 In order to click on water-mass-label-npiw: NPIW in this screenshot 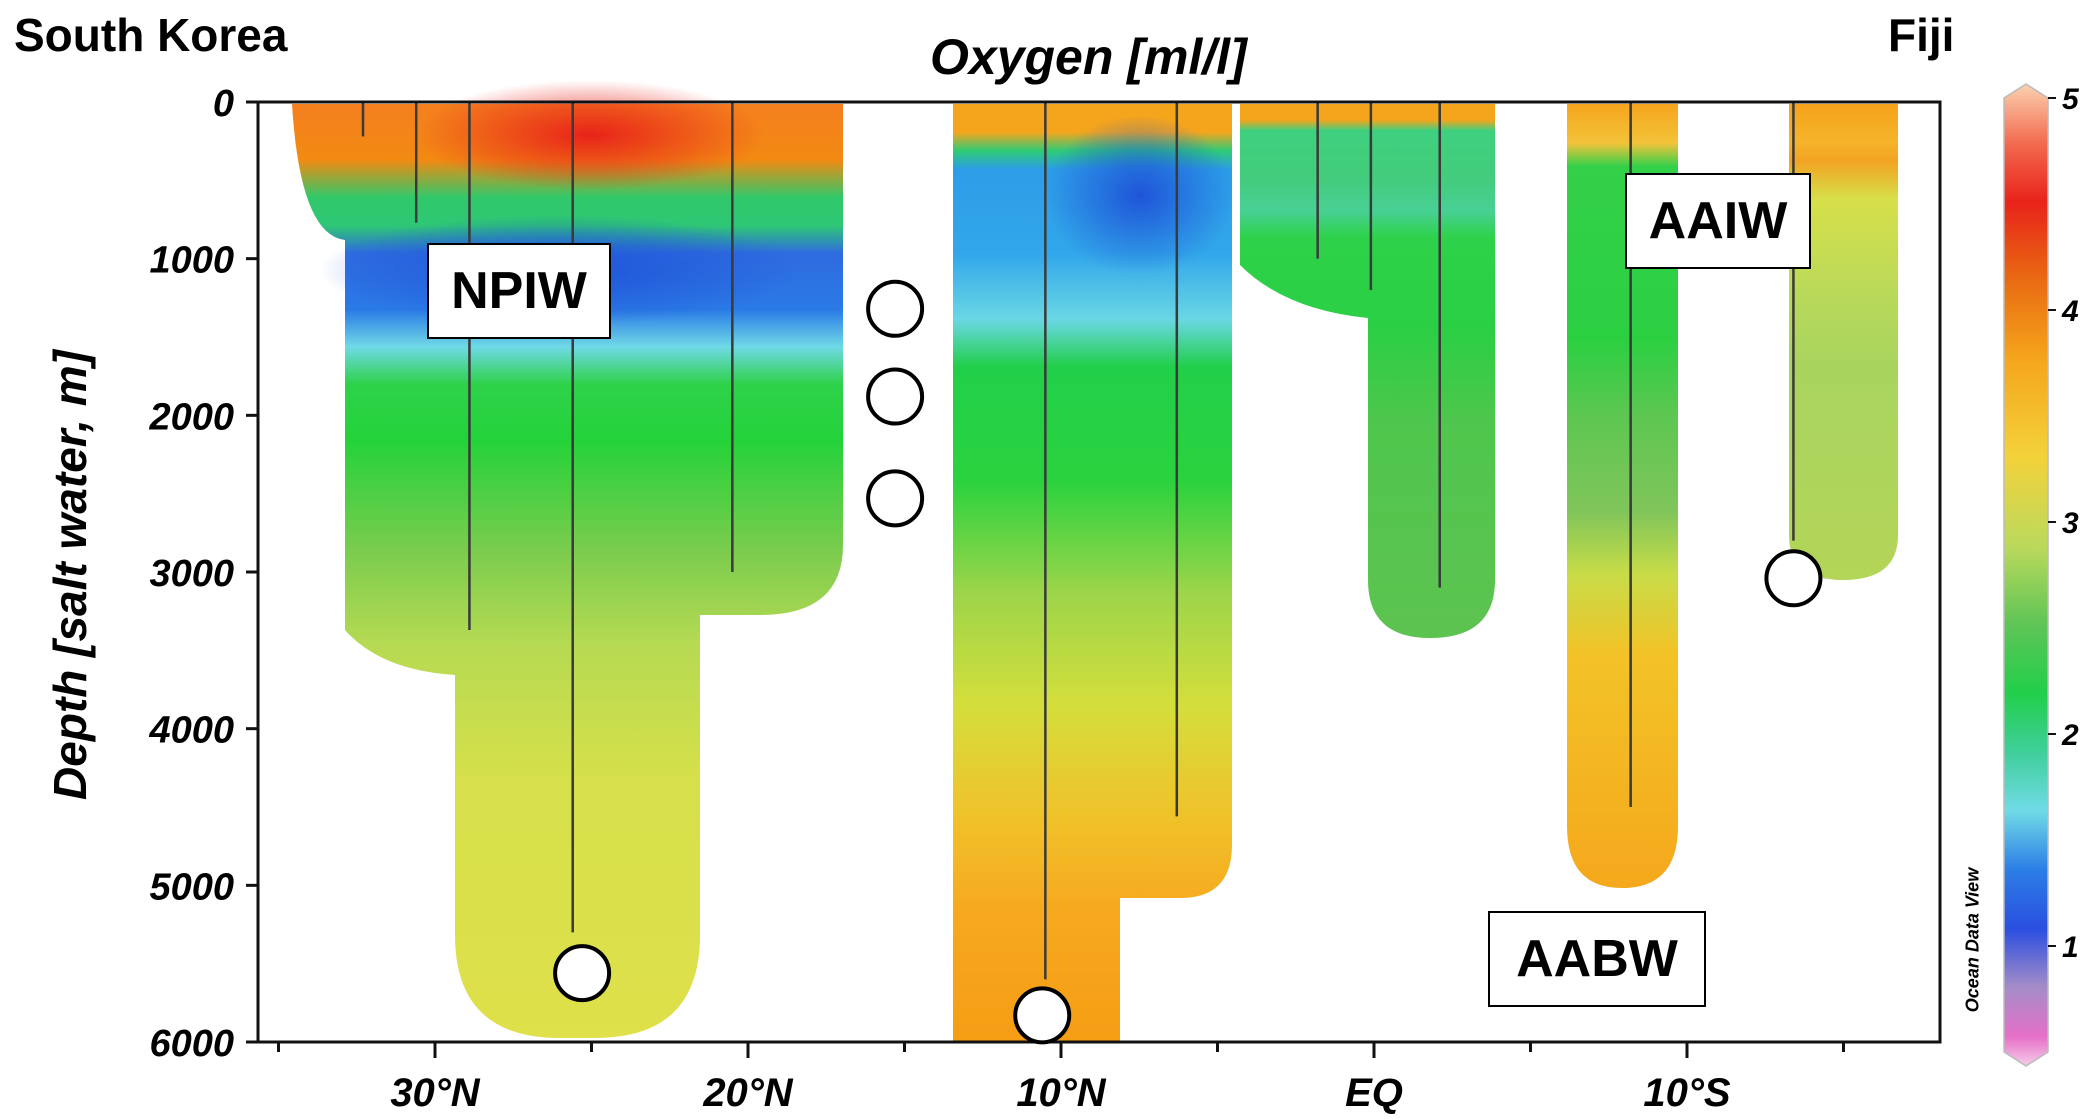, I will do `click(519, 291)`.